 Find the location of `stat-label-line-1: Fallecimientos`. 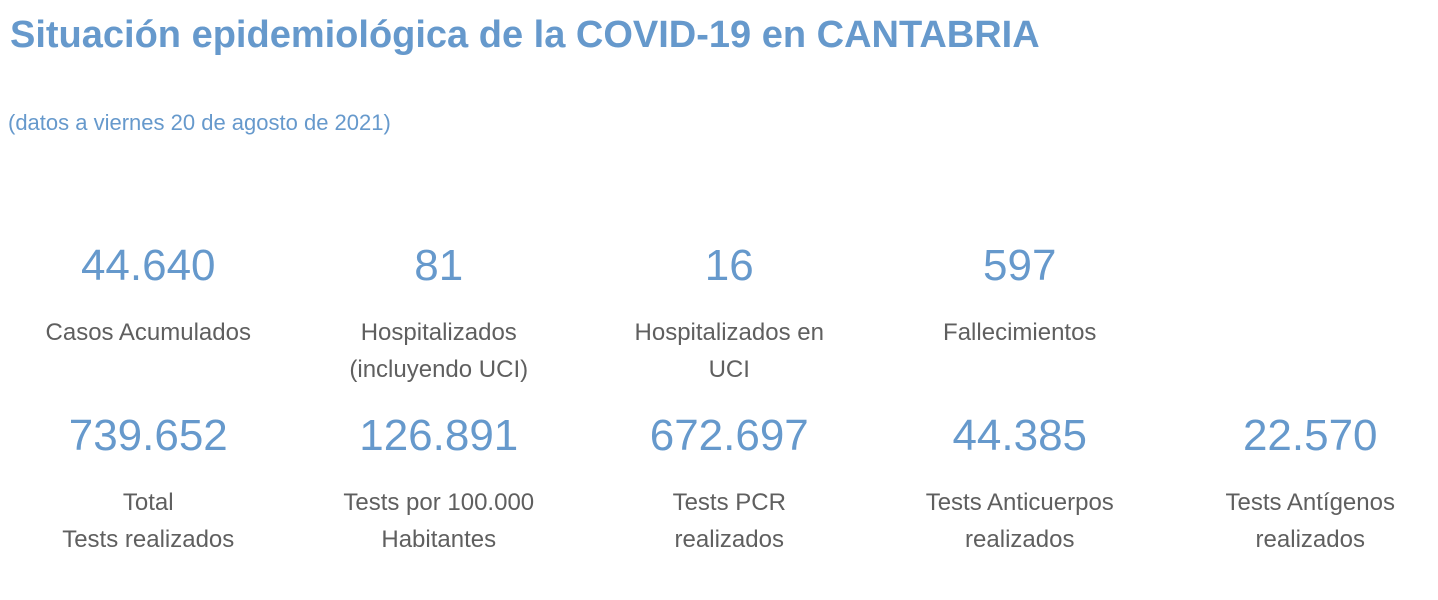

stat-label-line-1: Fallecimientos is located at coordinates (1020, 332).